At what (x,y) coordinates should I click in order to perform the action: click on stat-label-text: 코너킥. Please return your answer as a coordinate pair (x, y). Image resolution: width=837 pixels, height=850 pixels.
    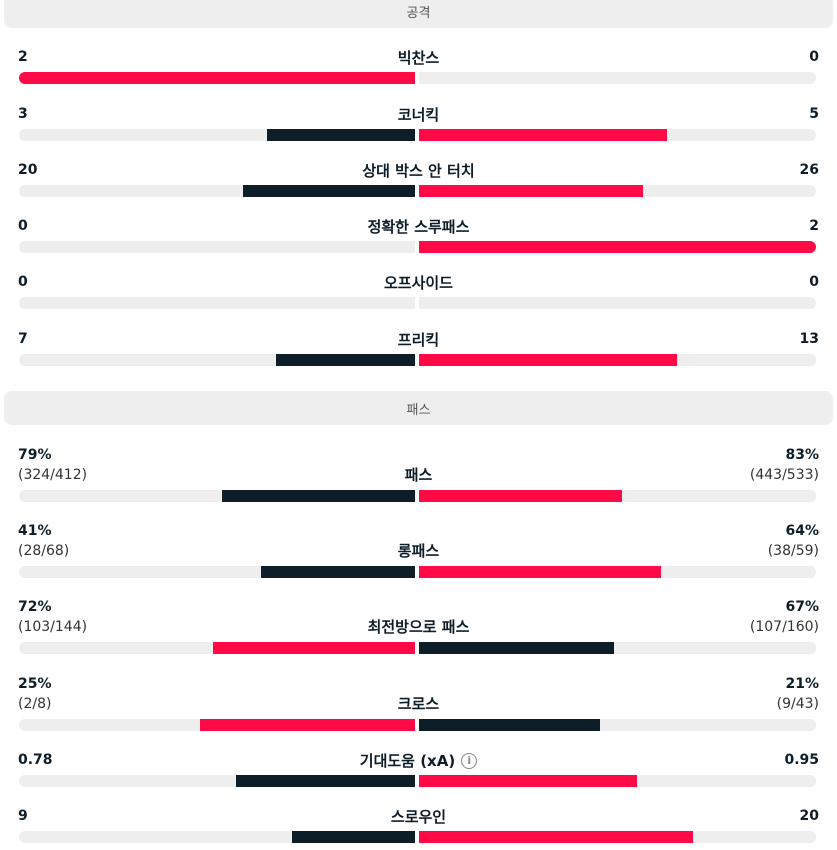
    Looking at the image, I should click on (418, 115).